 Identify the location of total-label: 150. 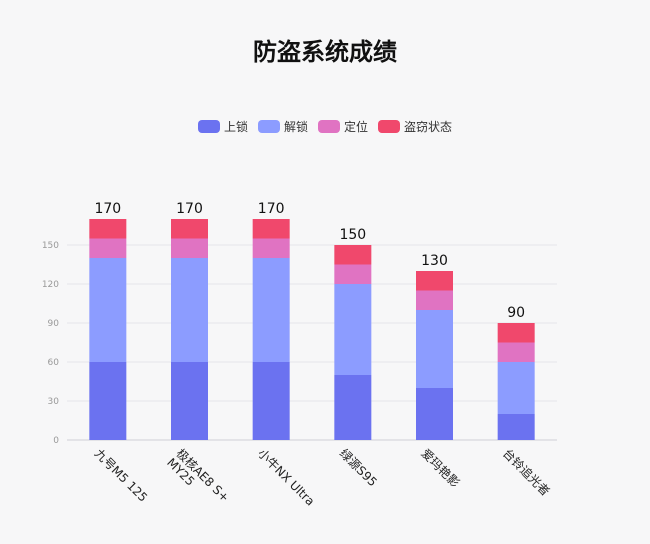
(352, 235).